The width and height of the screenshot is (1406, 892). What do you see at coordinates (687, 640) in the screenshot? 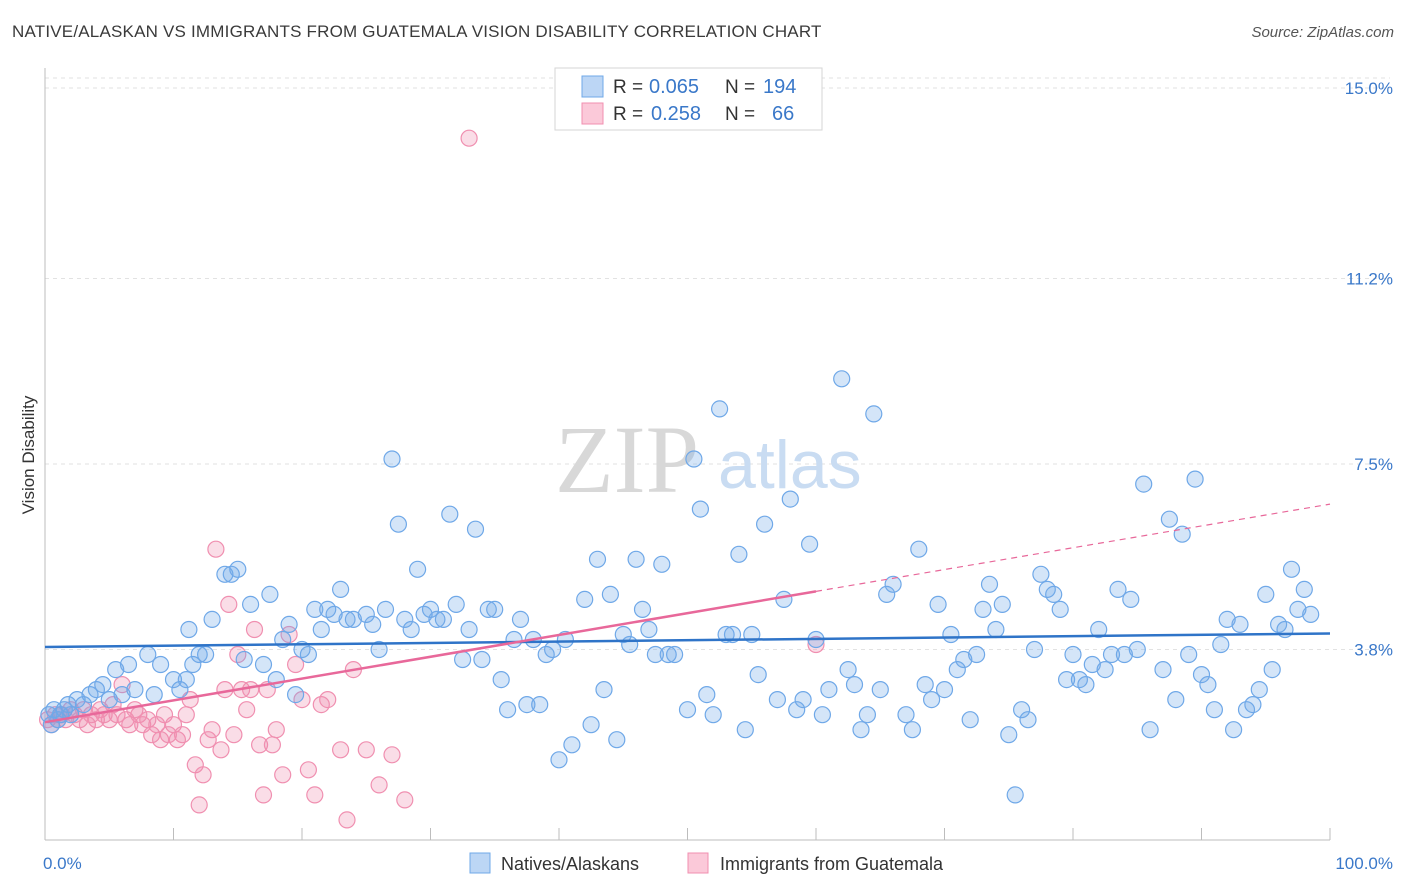
I see `trend-natives` at bounding box center [687, 640].